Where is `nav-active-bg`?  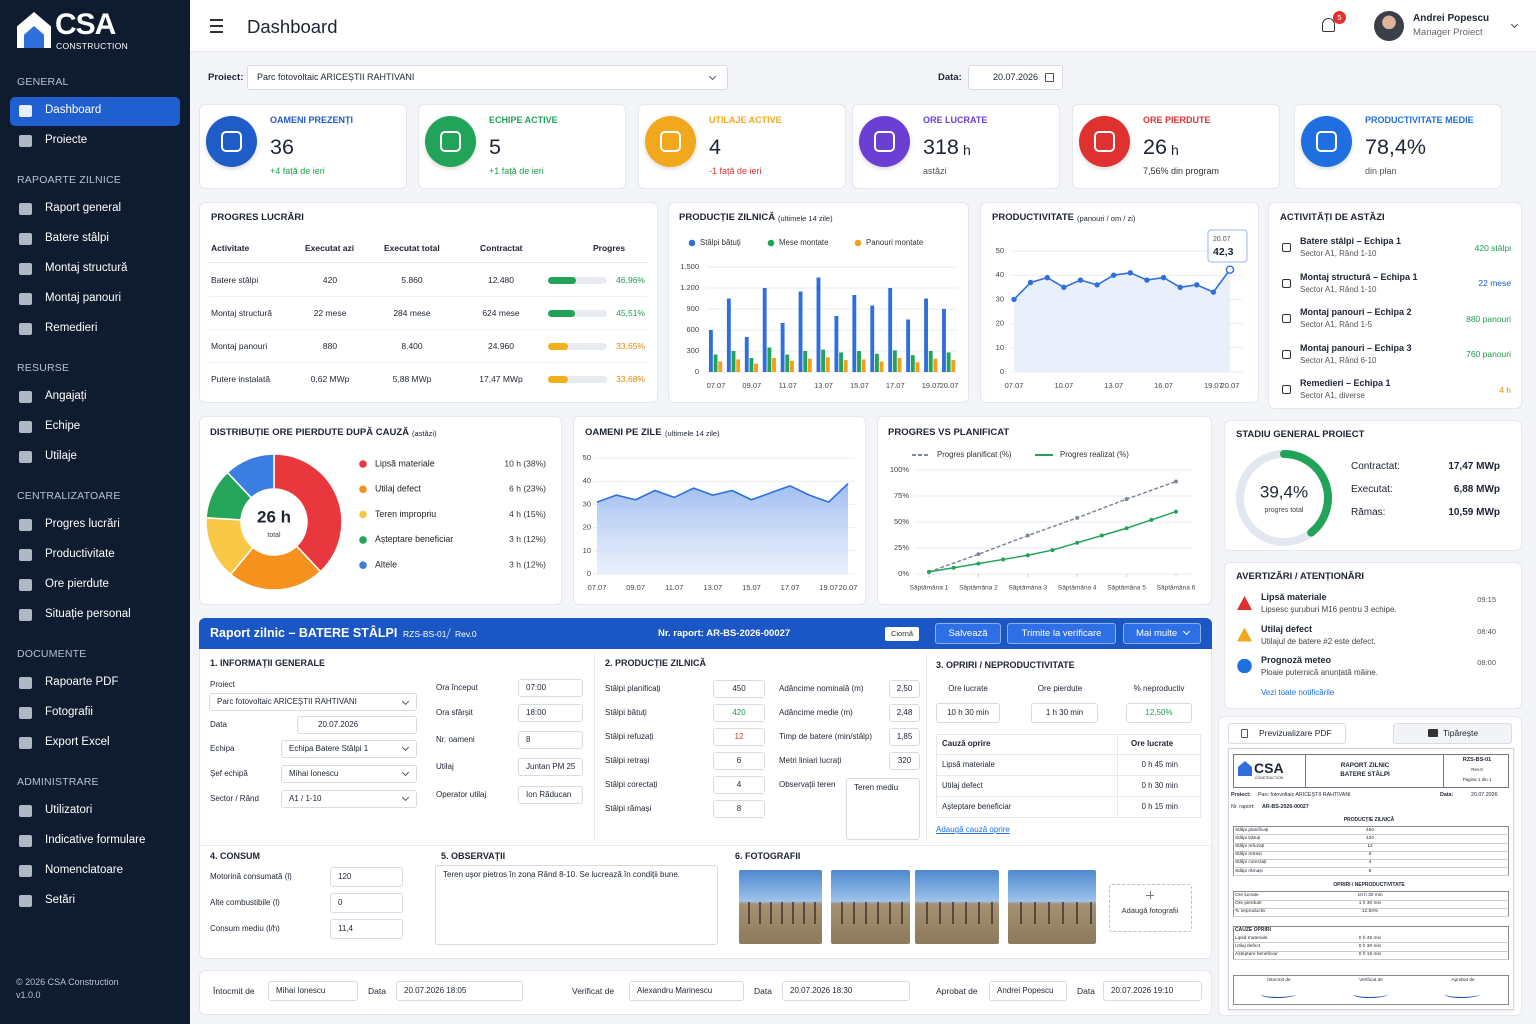 nav-active-bg is located at coordinates (95, 111).